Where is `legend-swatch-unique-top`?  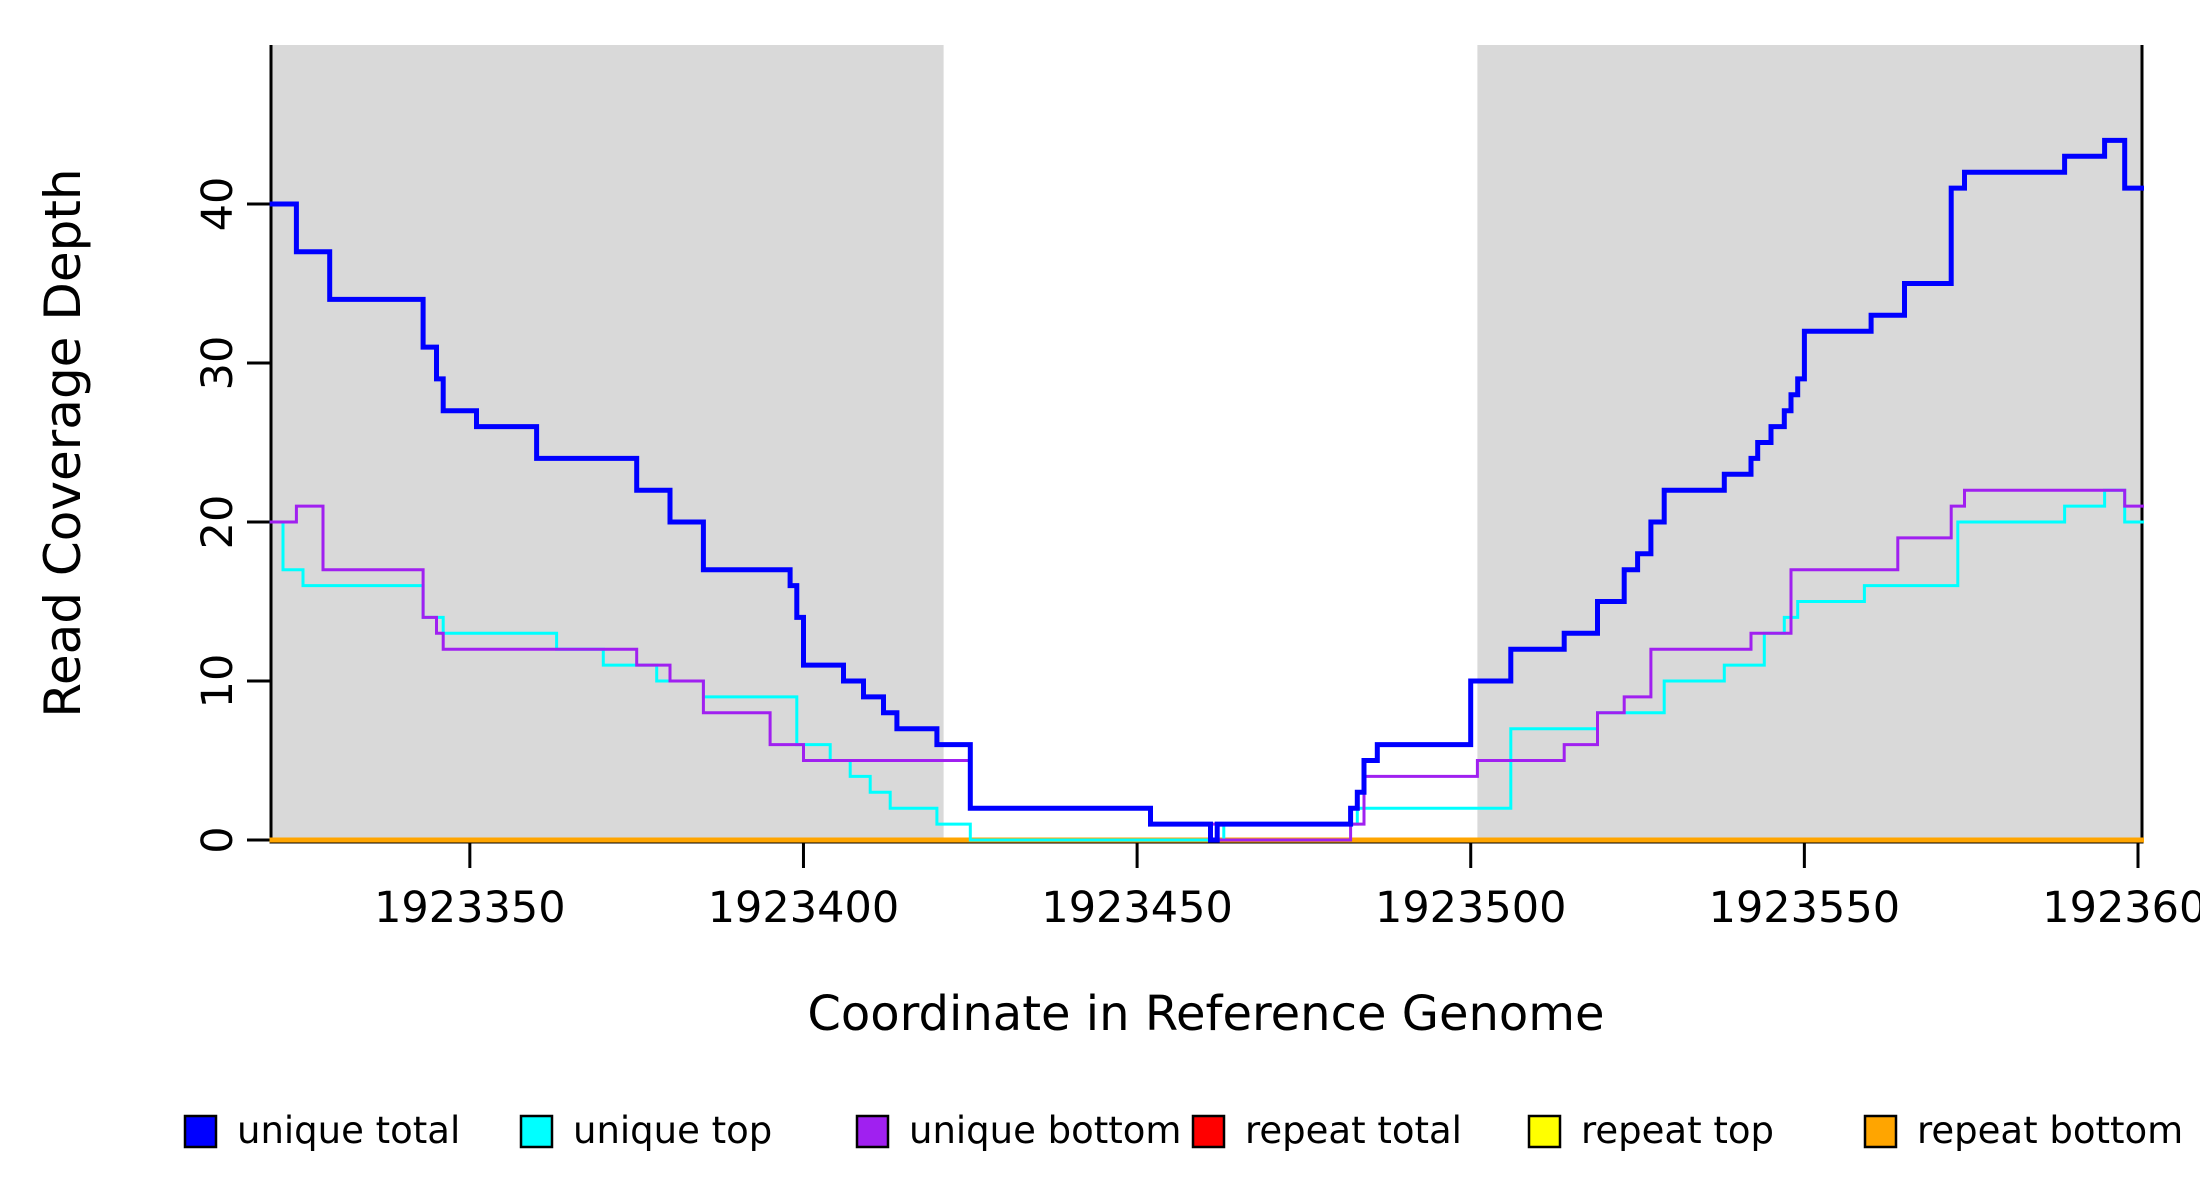 legend-swatch-unique-top is located at coordinates (536, 1131).